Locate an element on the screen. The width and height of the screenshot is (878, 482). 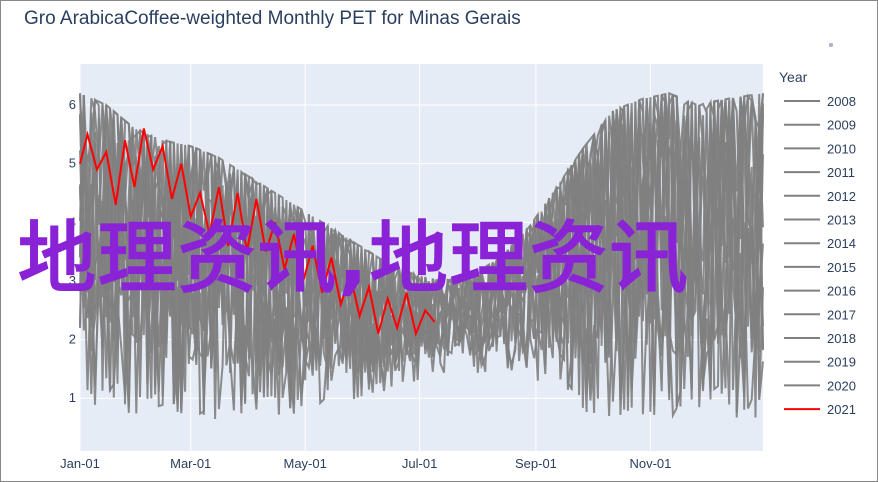
legend-item-2019: 2019 is located at coordinates (841, 362).